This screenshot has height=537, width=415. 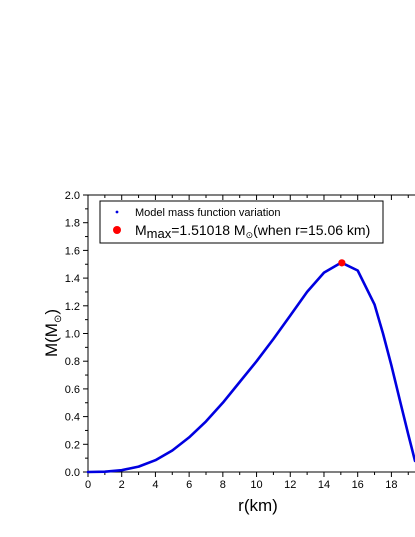 What do you see at coordinates (72, 251) in the screenshot?
I see `y-tick-label: 1.6` at bounding box center [72, 251].